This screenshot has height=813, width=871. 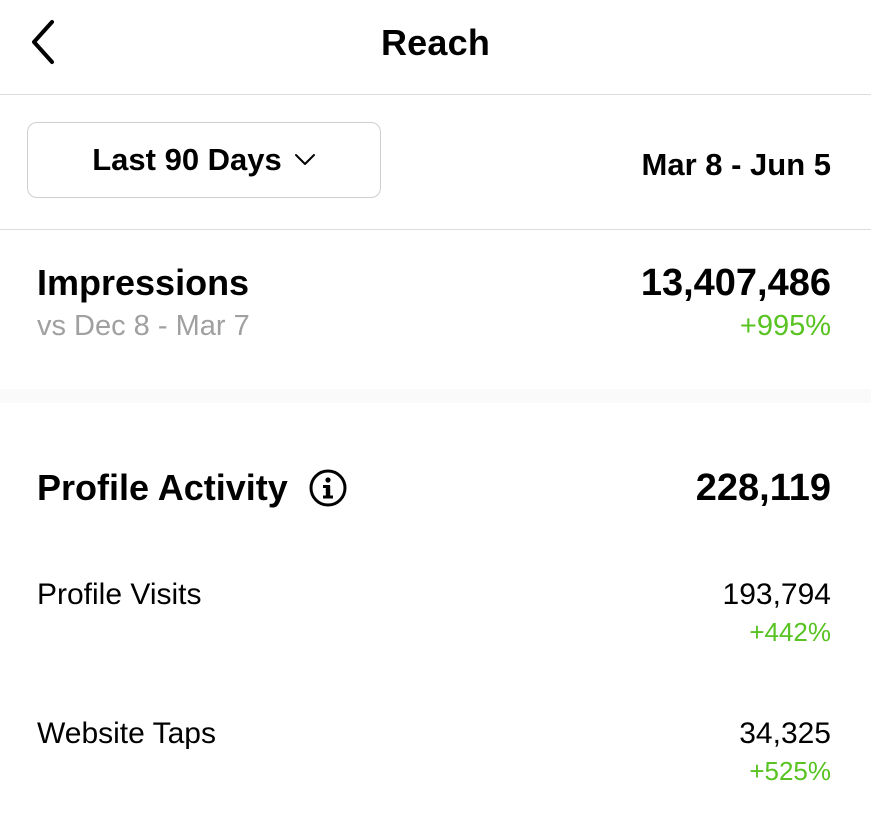 I want to click on chevron-down-icon, so click(x=304, y=159).